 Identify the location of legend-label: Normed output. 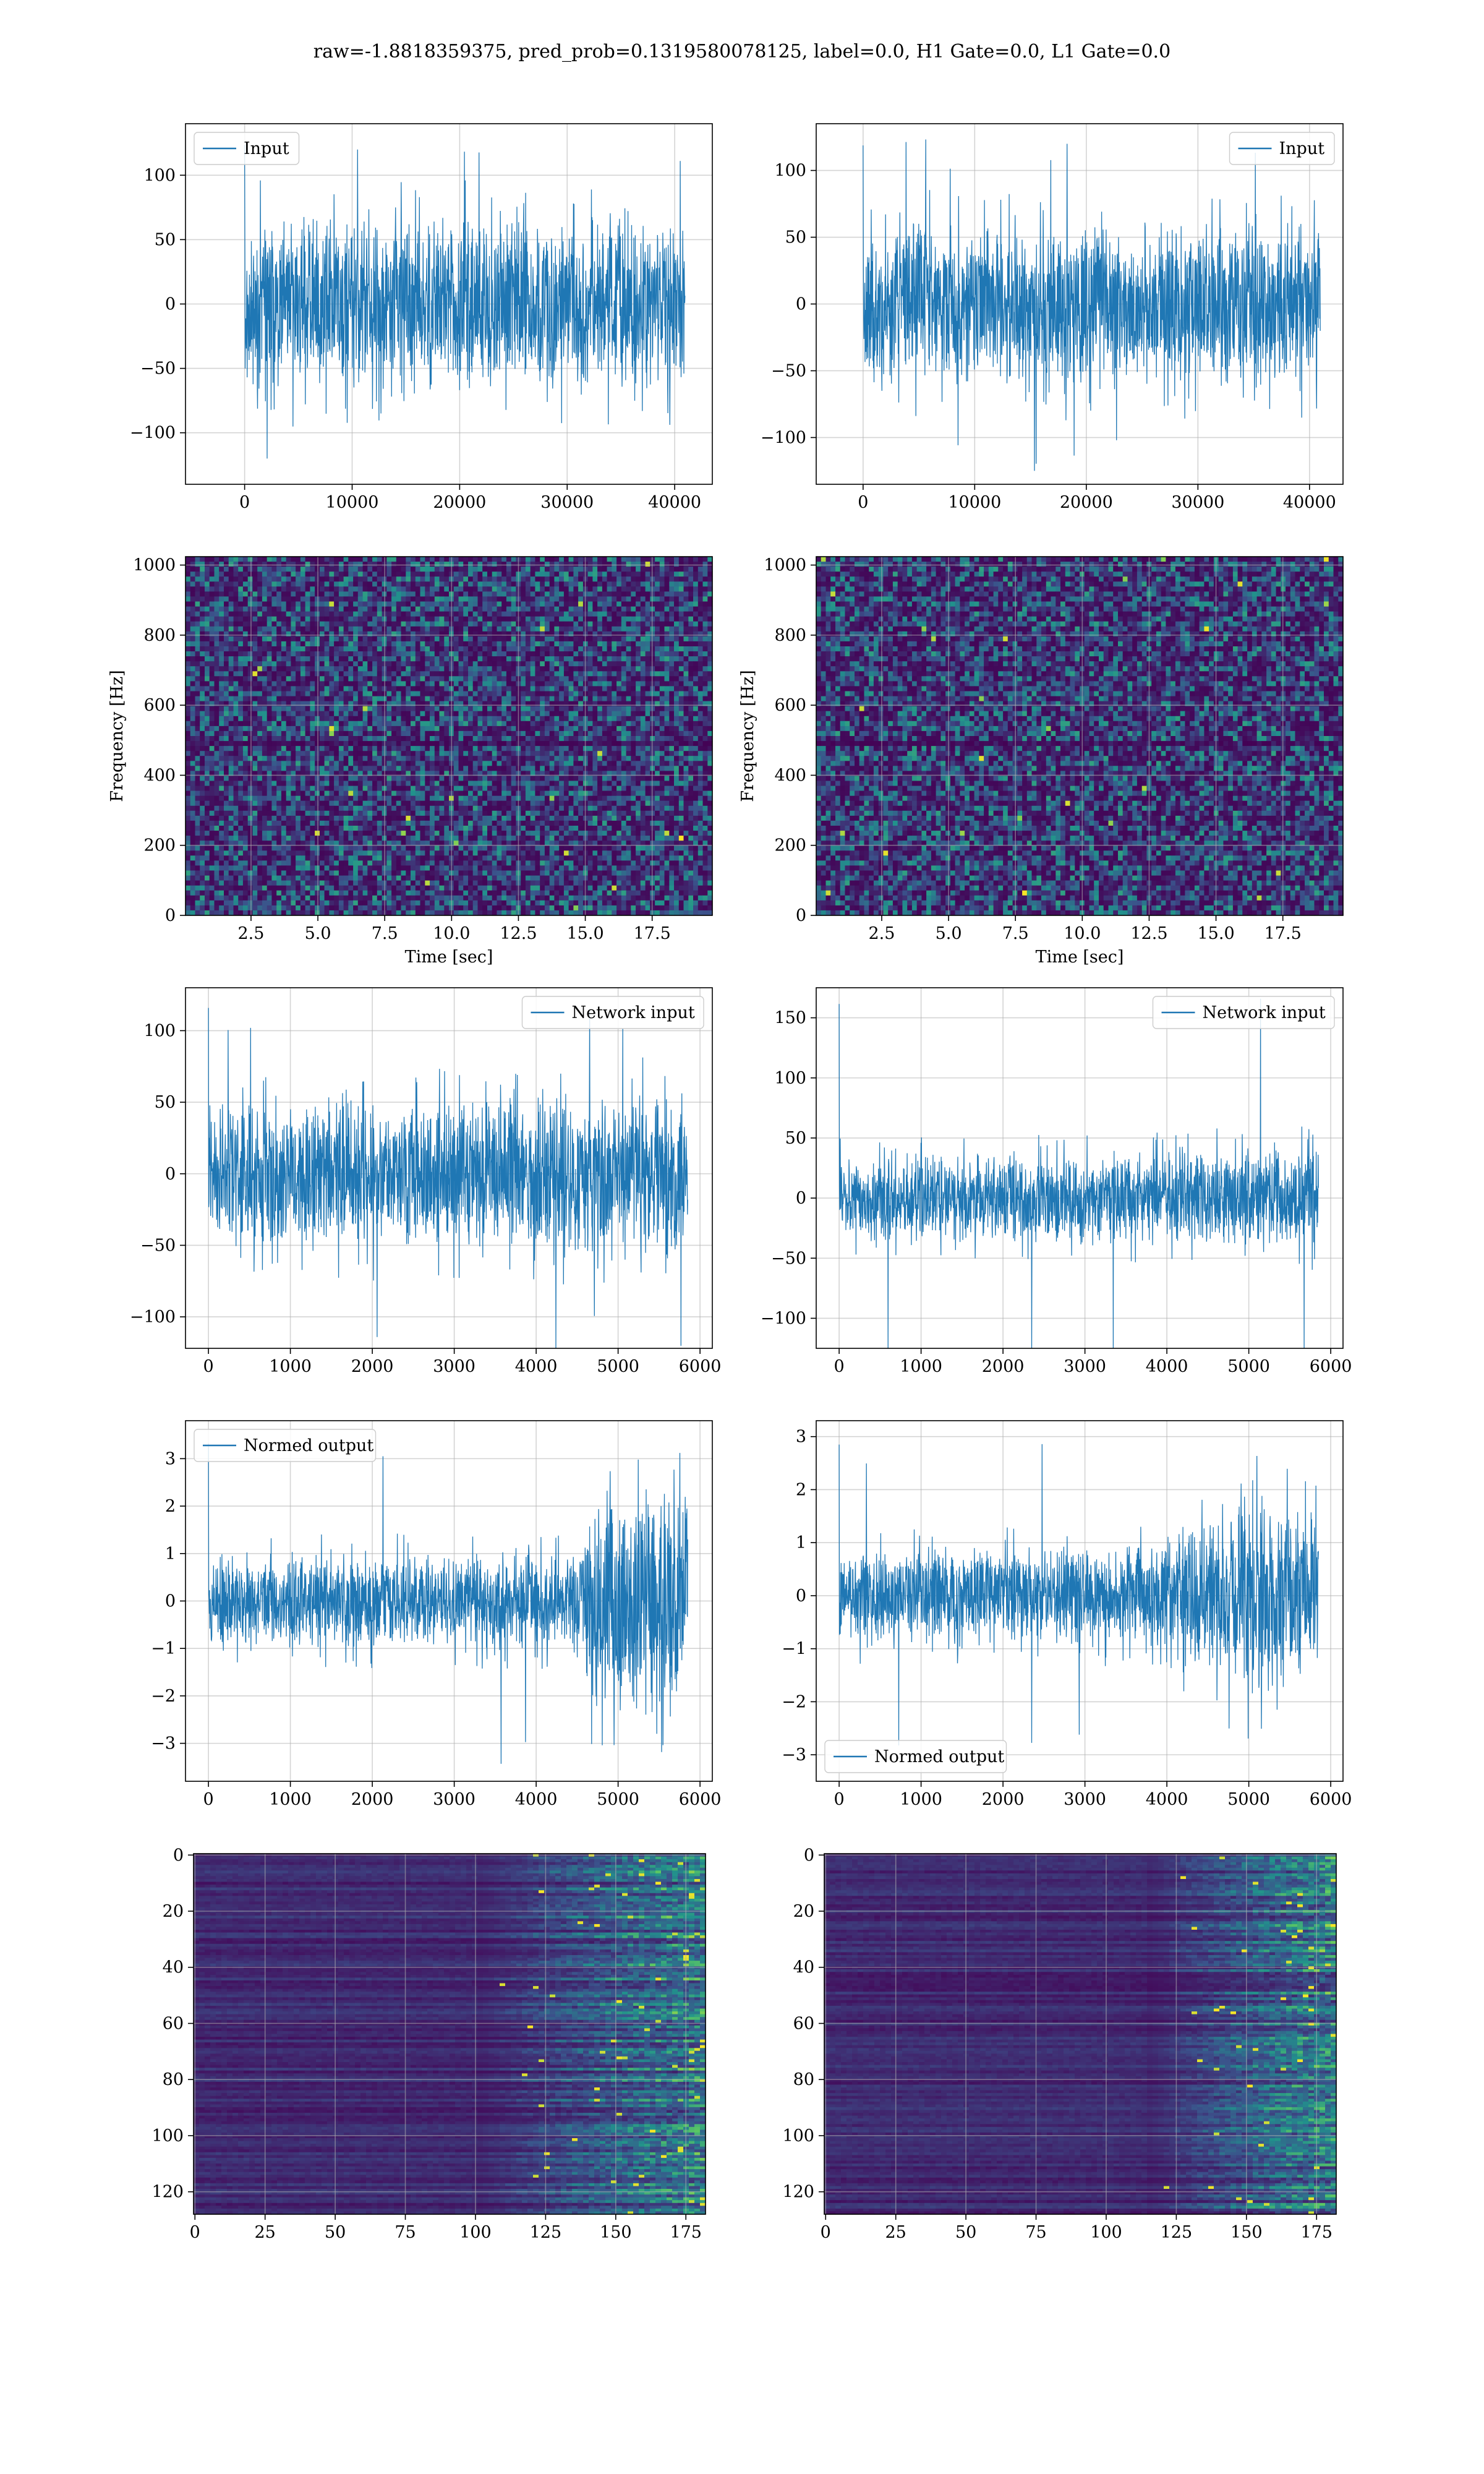
(939, 1757).